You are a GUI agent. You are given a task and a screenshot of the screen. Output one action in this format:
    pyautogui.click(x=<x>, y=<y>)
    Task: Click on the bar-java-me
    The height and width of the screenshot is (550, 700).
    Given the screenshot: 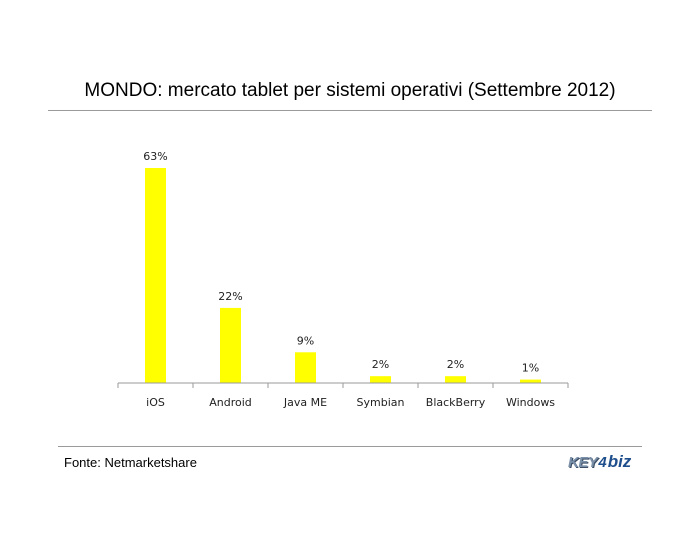 What is the action you would take?
    pyautogui.click(x=305, y=367)
    